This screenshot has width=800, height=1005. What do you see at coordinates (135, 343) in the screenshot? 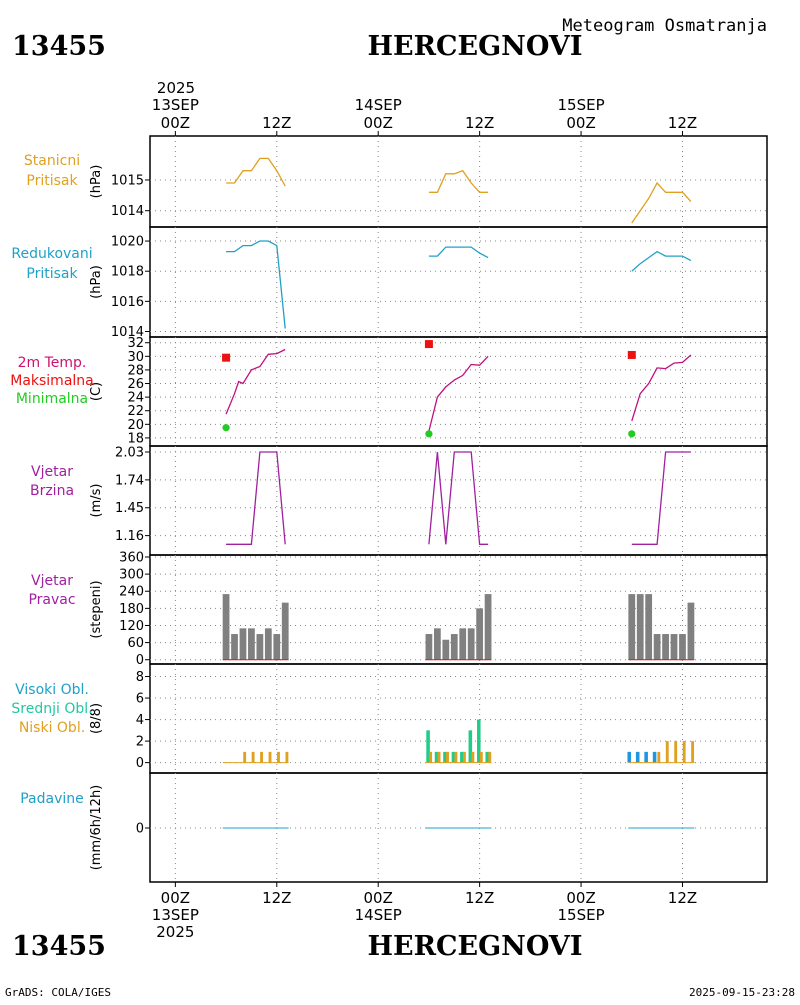
I see `y-tick-label: 32` at bounding box center [135, 343].